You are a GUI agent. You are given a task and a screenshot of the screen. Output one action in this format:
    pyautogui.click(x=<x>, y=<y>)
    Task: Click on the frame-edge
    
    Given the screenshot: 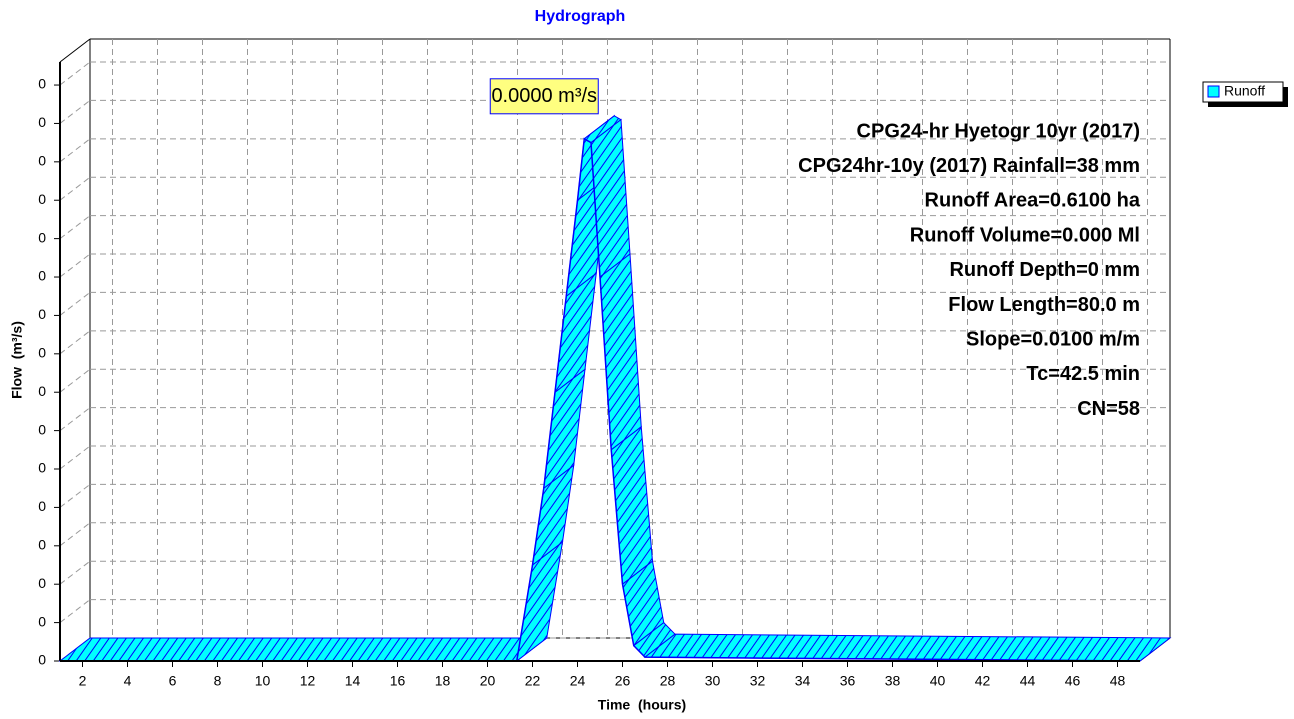 What is the action you would take?
    pyautogui.click(x=75, y=50)
    